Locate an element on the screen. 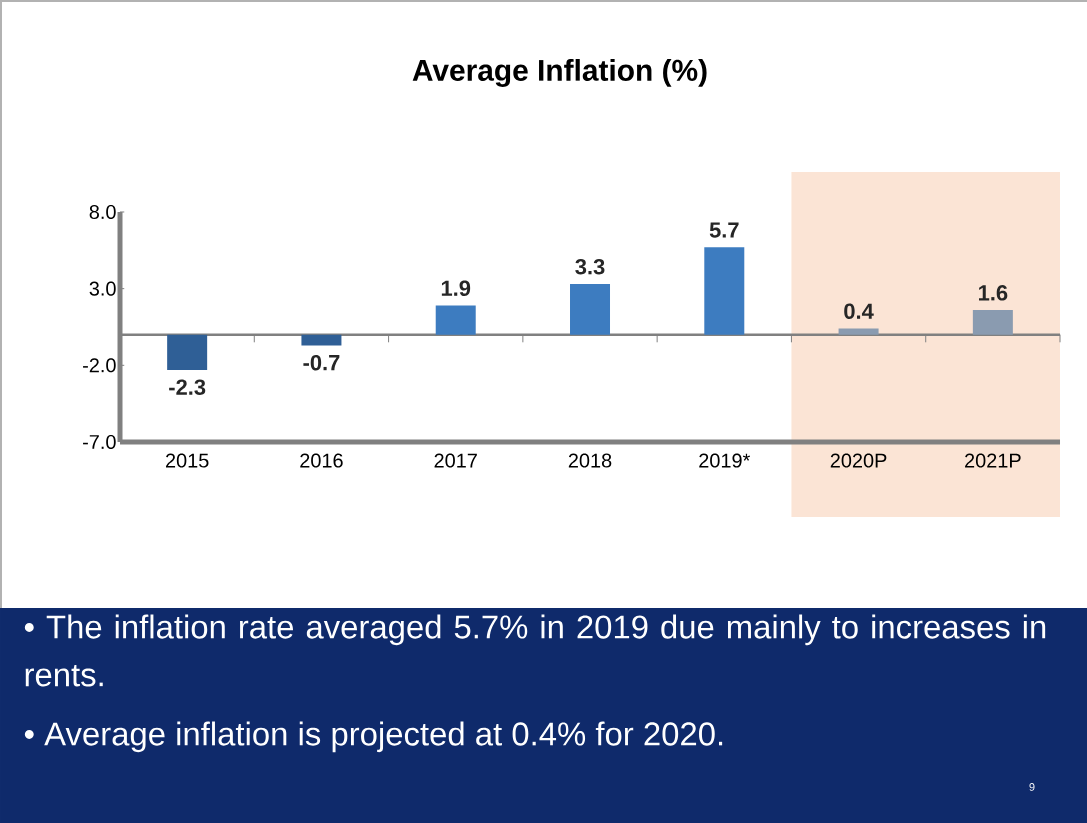  y-tick-label: 8.0 is located at coordinates (102, 212).